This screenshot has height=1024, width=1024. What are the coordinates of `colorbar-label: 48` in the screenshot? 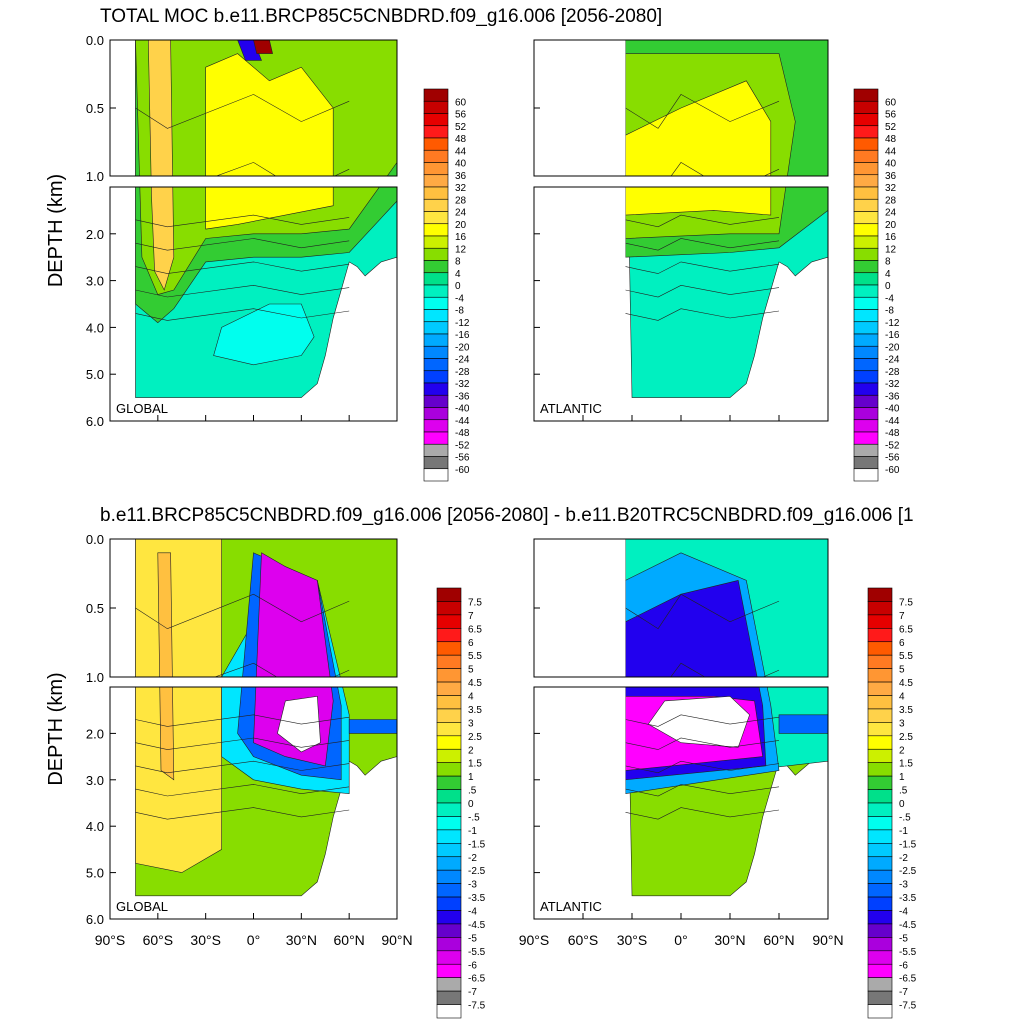 It's located at (461, 139).